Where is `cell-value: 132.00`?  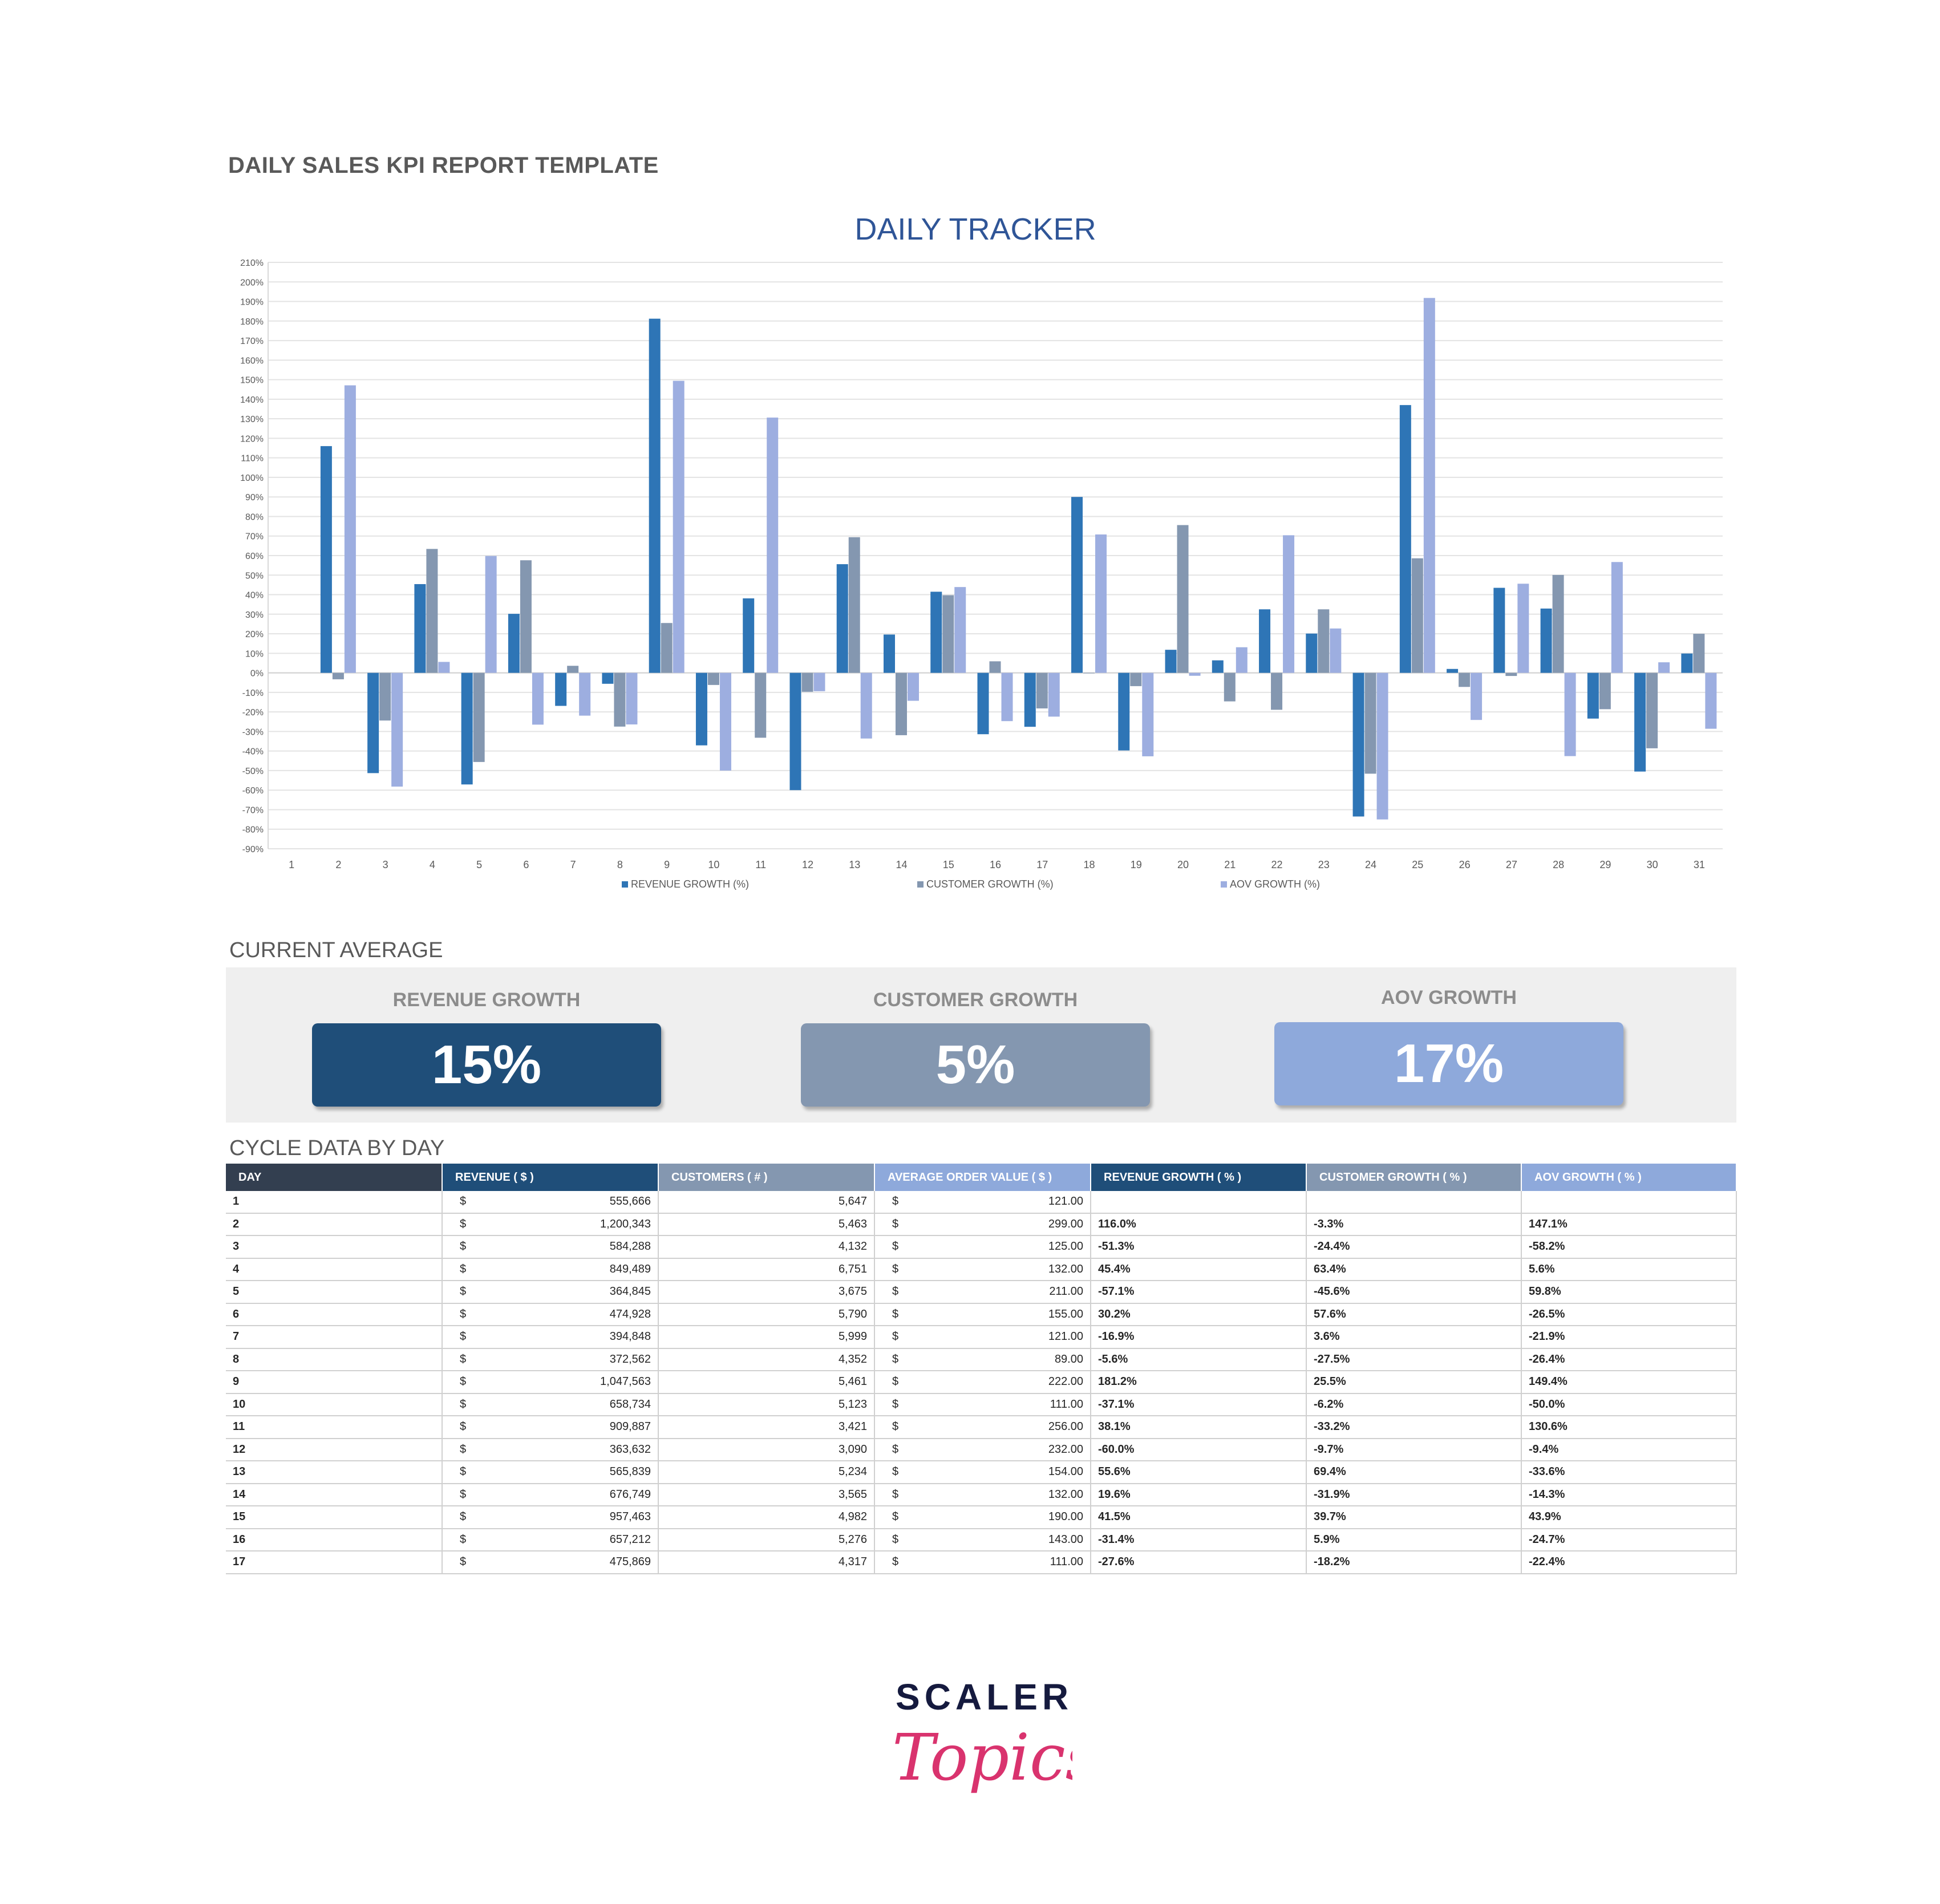
cell-value: 132.00 is located at coordinates (1065, 1494).